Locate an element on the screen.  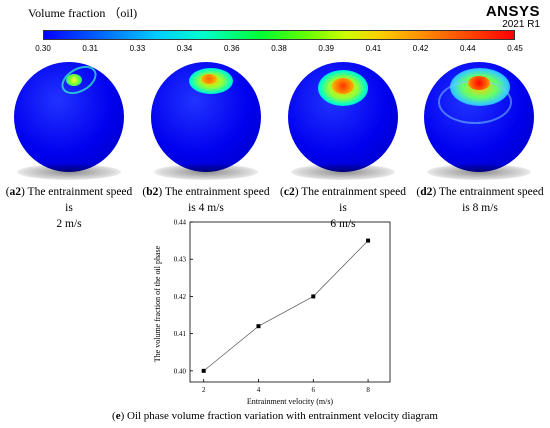
colorbar-tick-label: 0.42 is located at coordinates (420, 48).